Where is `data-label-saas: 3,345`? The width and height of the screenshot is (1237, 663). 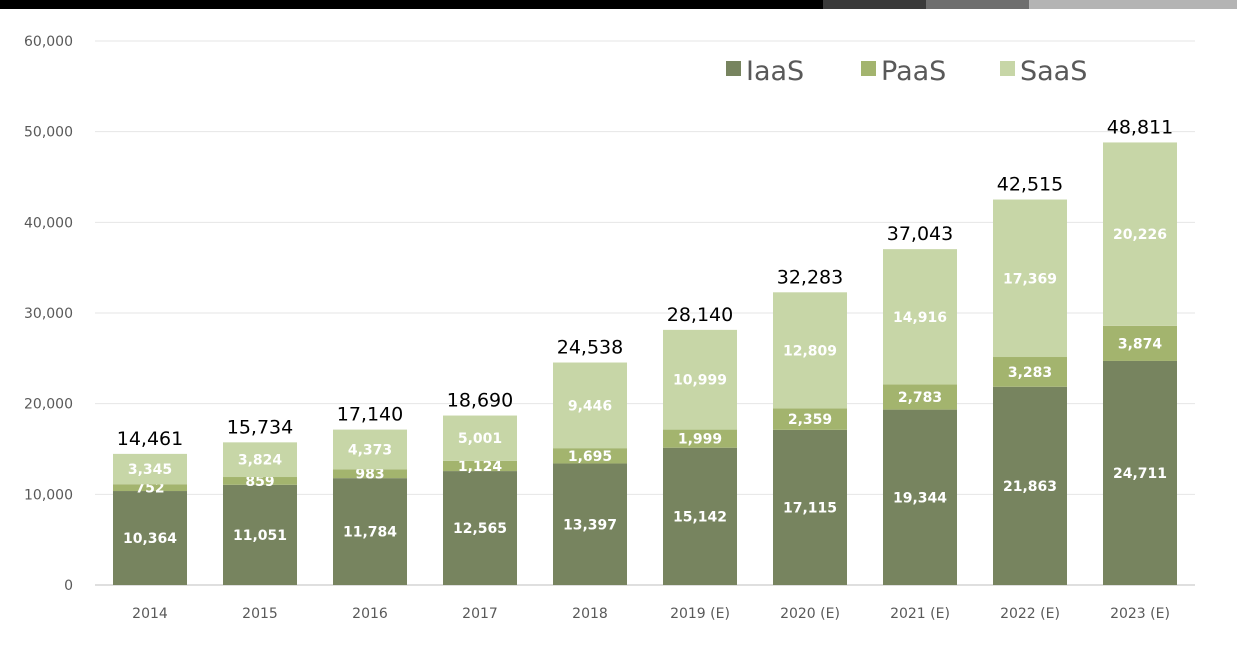 data-label-saas: 3,345 is located at coordinates (150, 470).